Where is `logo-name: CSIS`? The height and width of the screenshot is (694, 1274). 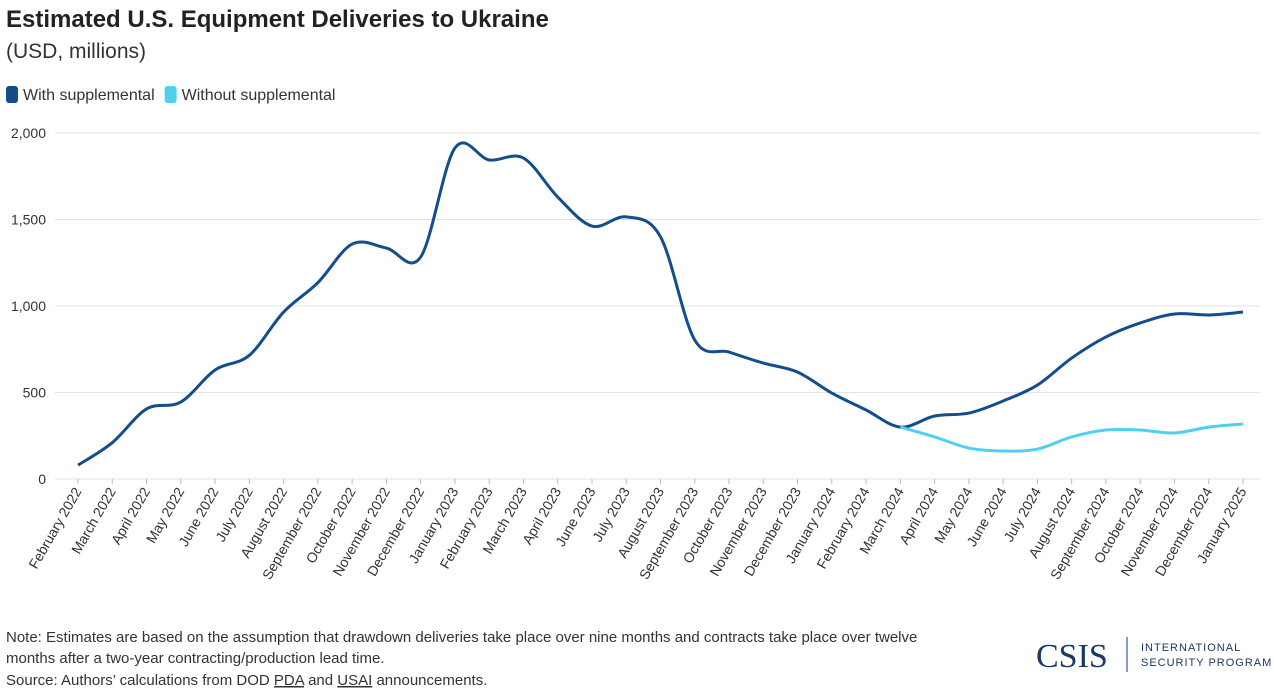 logo-name: CSIS is located at coordinates (1072, 656).